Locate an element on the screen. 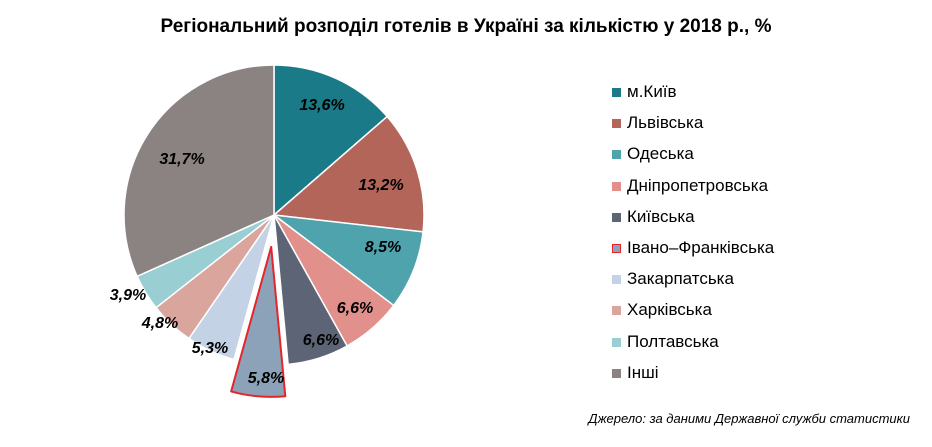 Image resolution: width=932 pixels, height=447 pixels. data-label: 5,8% is located at coordinates (266, 378).